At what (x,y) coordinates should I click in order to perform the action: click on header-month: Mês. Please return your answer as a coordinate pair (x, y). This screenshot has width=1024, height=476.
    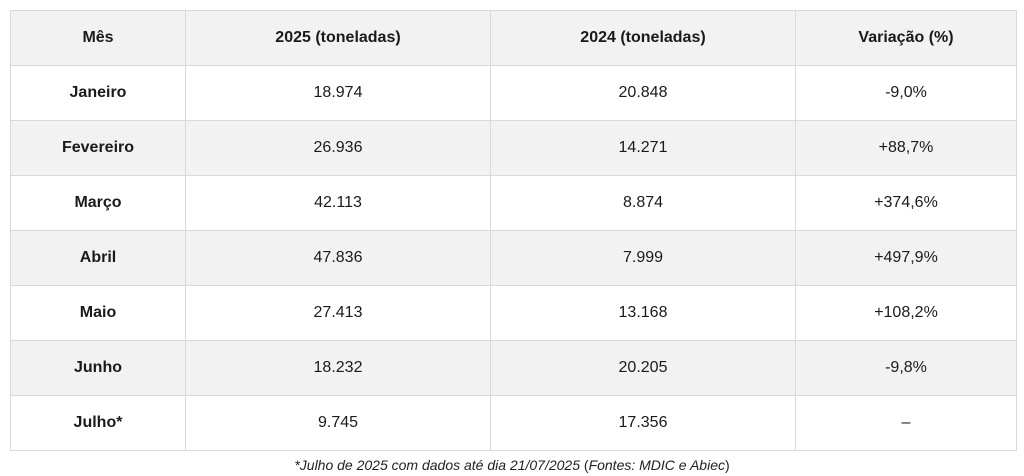
    Looking at the image, I should click on (98, 38).